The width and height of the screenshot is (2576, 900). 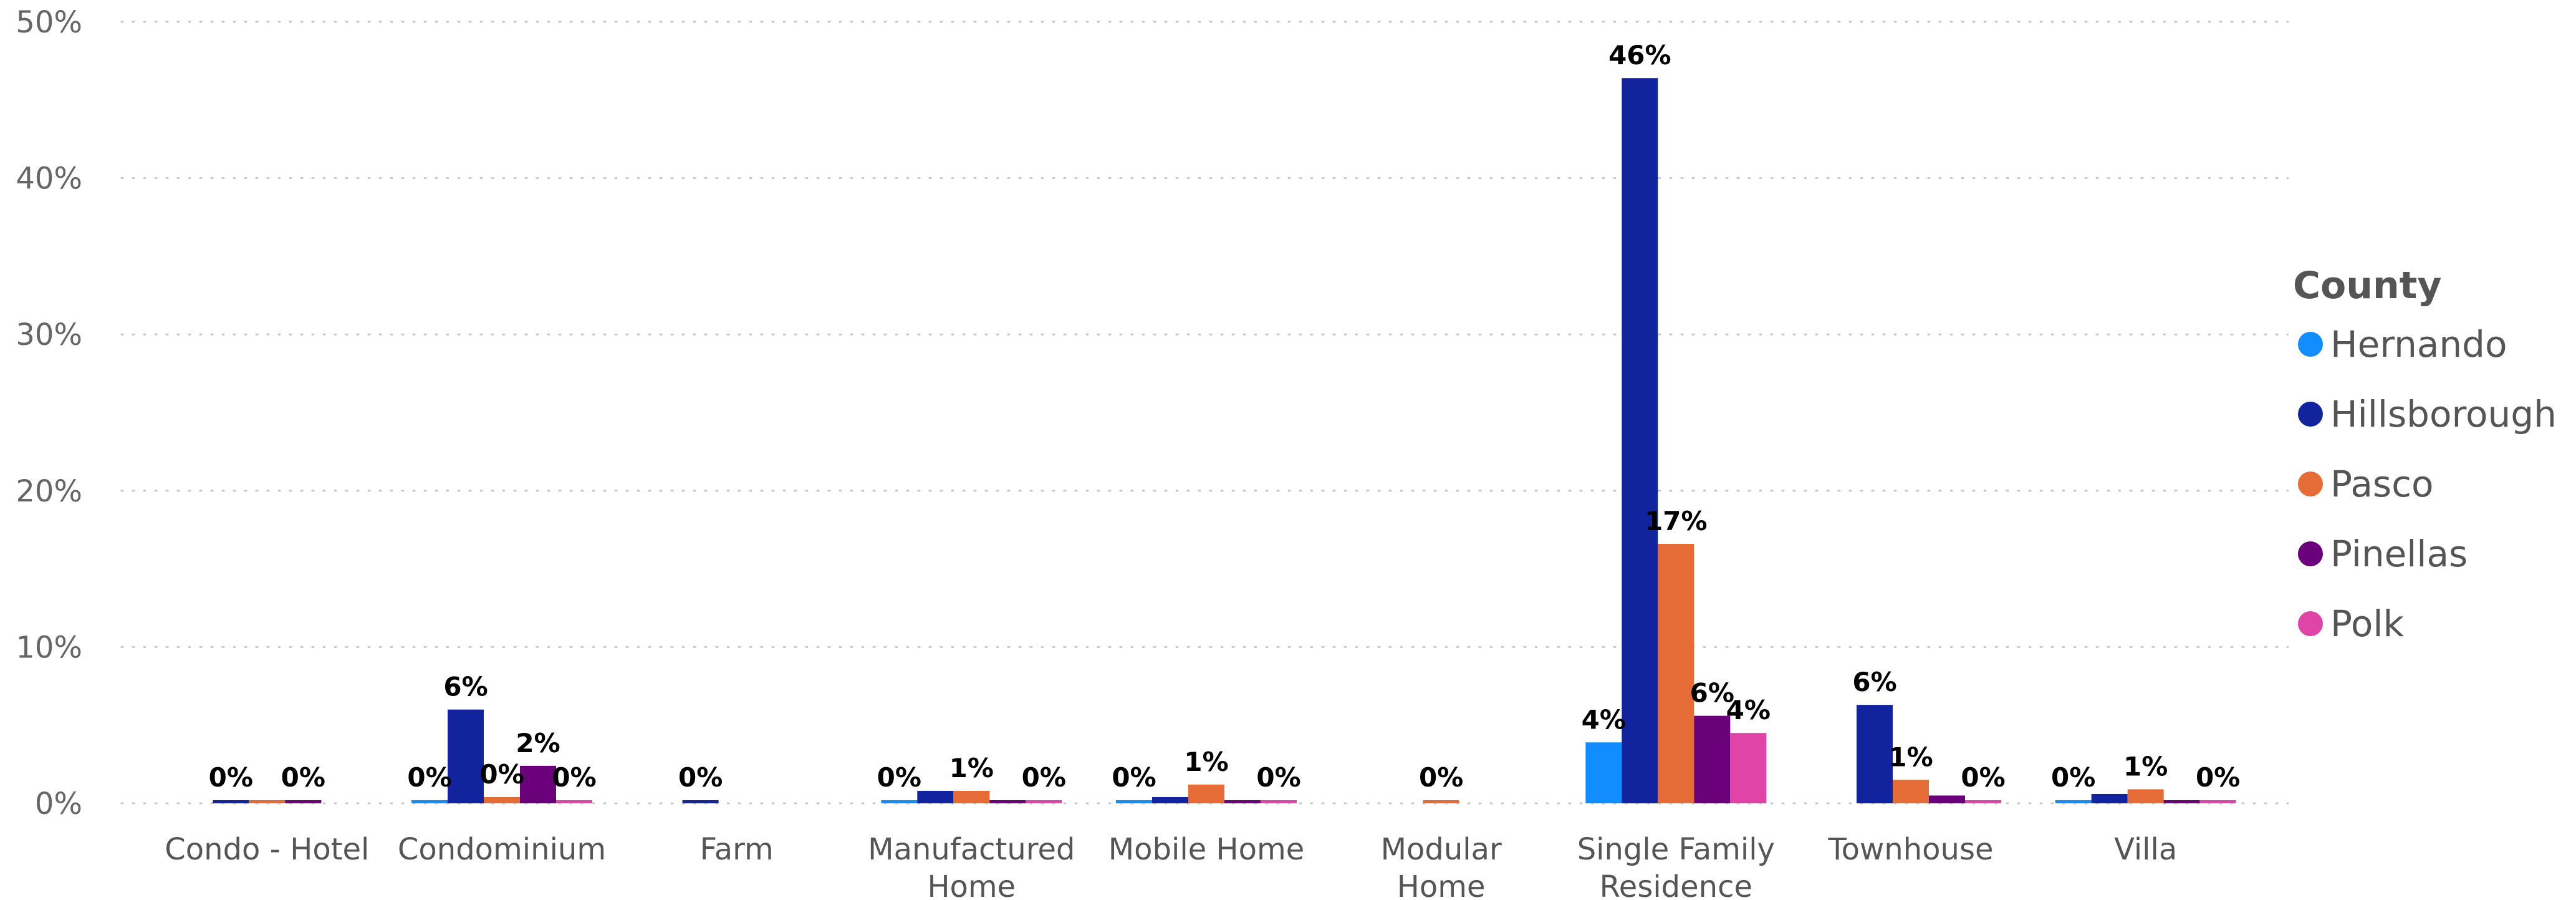 I want to click on x-tick-label: Single Family Residence, so click(x=1676, y=866).